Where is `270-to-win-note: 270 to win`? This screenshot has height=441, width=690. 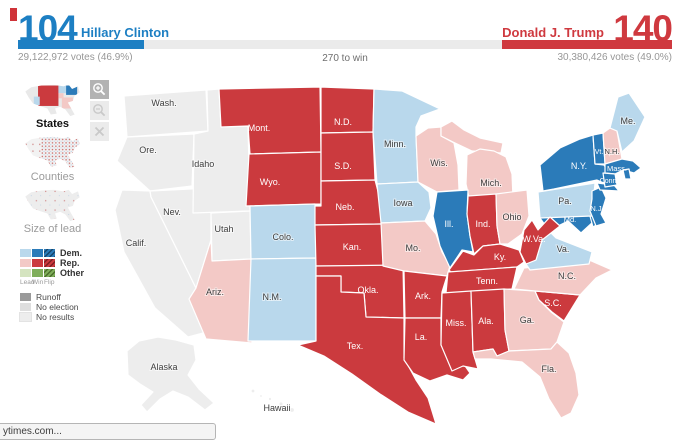
270-to-win-note: 270 to win is located at coordinates (345, 58).